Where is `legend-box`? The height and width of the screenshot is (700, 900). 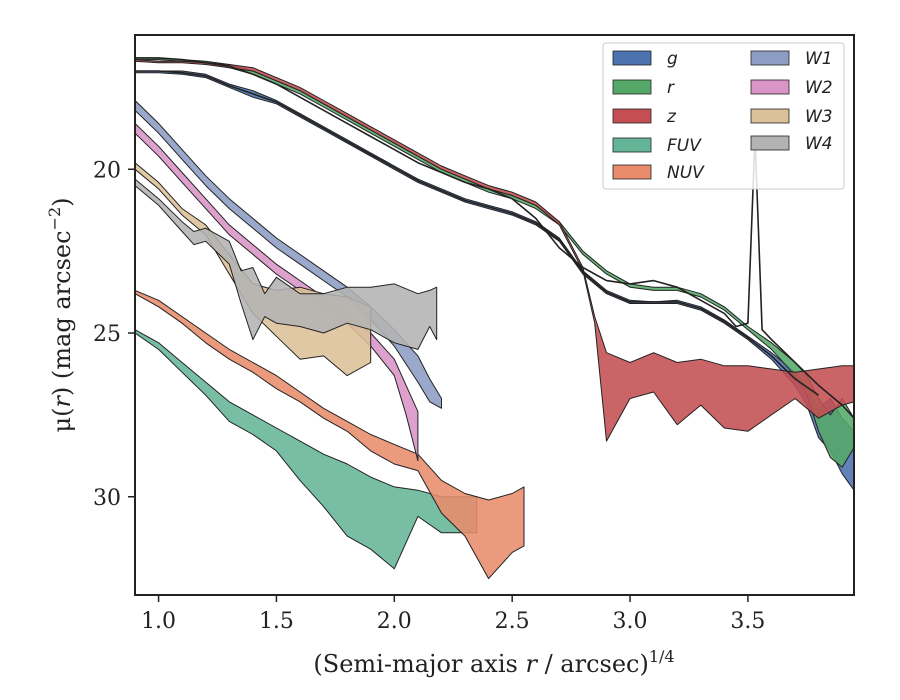 legend-box is located at coordinates (723, 116).